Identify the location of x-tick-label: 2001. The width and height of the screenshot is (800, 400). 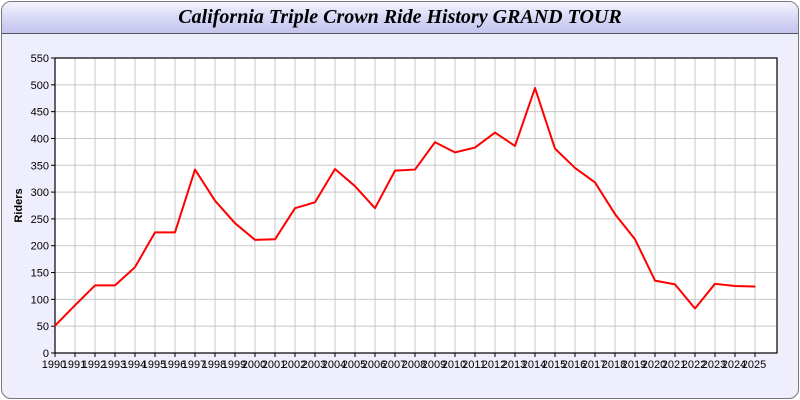
(274, 365).